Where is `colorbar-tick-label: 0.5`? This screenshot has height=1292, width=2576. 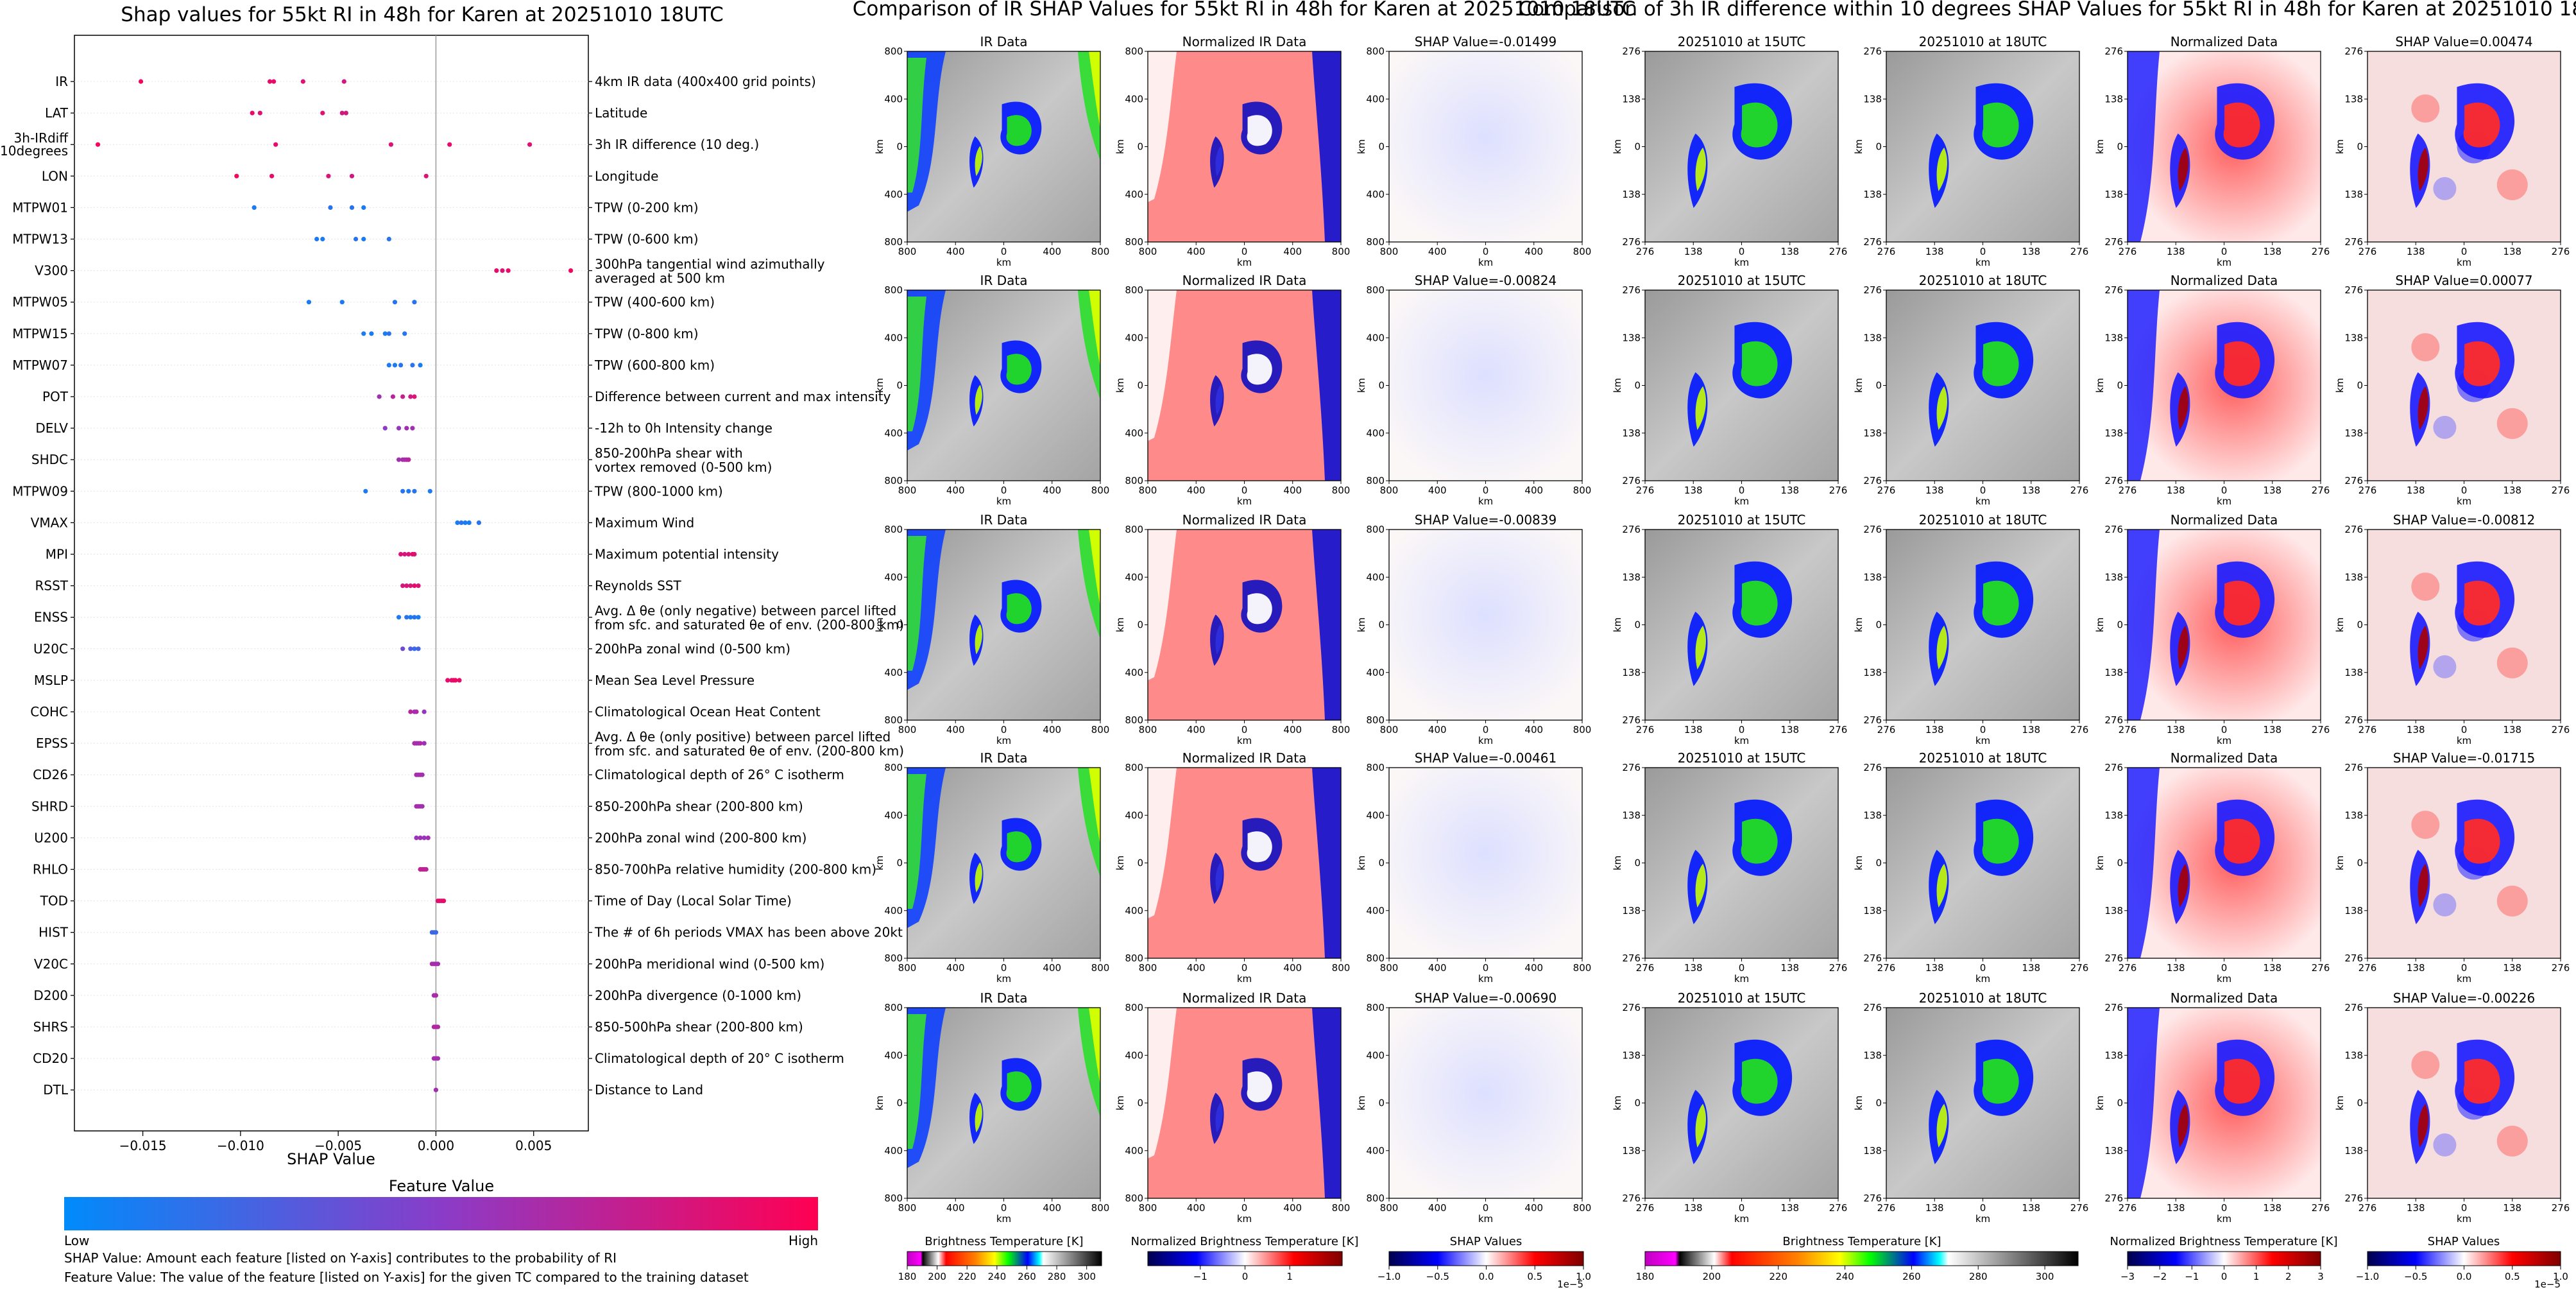
colorbar-tick-label: 0.5 is located at coordinates (1534, 1276).